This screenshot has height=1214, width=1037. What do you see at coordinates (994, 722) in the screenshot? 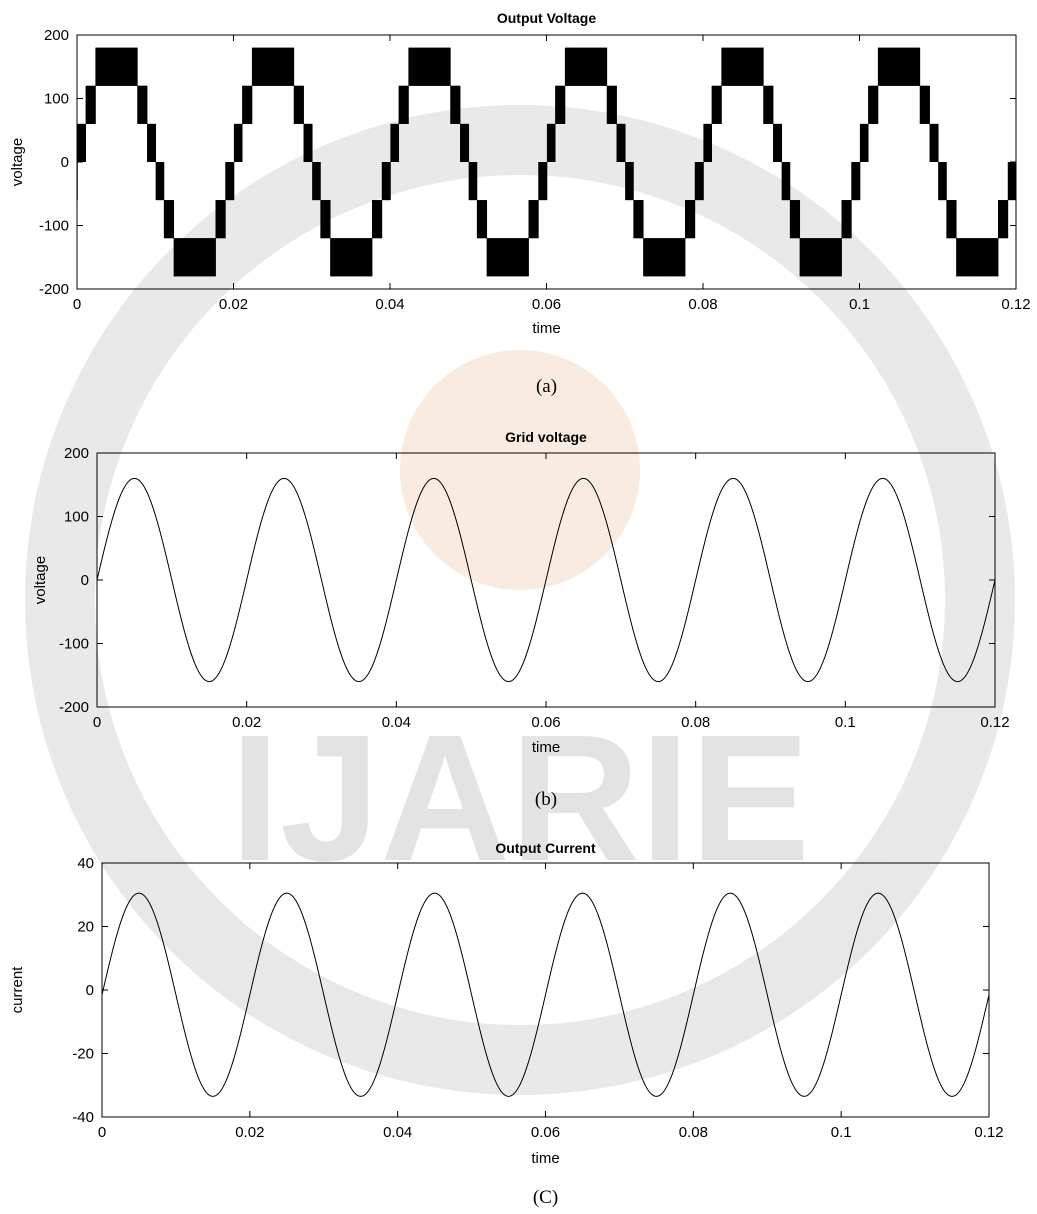
I see `x-tick-label: 0.12` at bounding box center [994, 722].